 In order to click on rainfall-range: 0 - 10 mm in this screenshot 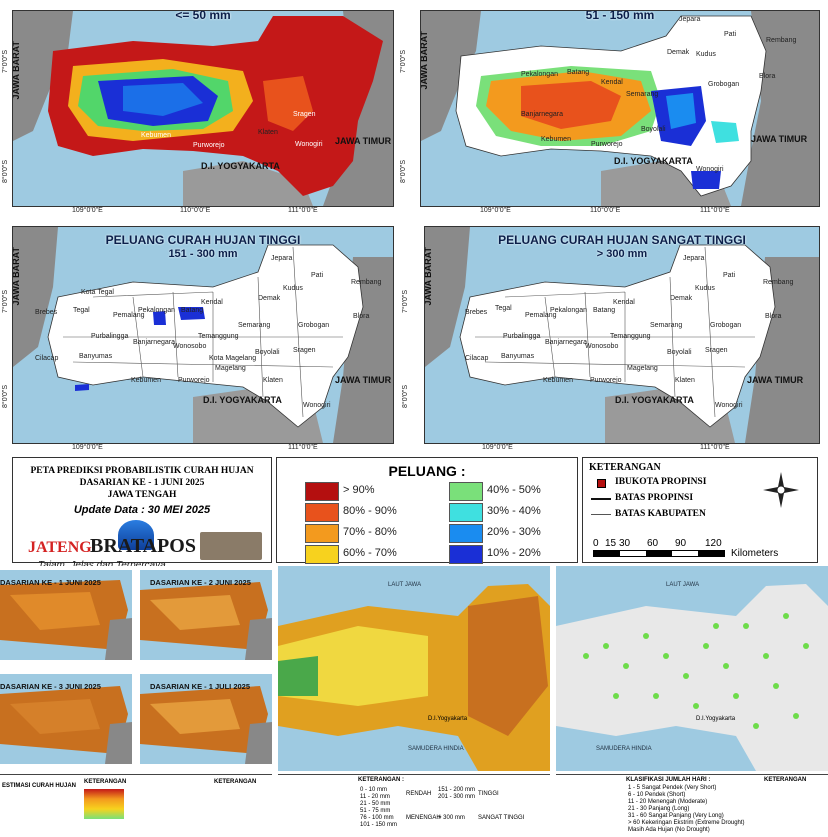, I will do `click(374, 790)`.